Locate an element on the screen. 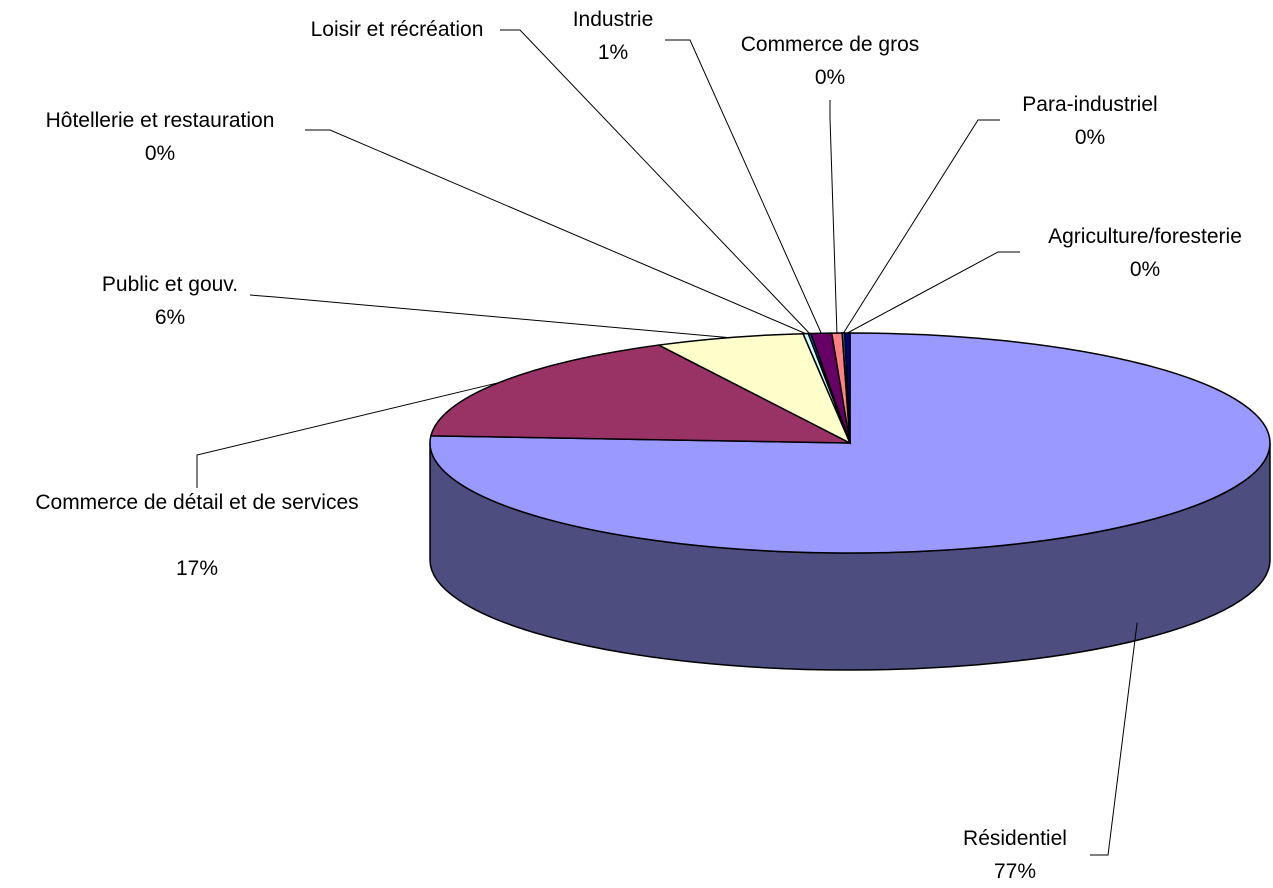 The image size is (1273, 888). pie-slice is located at coordinates (754, 388).